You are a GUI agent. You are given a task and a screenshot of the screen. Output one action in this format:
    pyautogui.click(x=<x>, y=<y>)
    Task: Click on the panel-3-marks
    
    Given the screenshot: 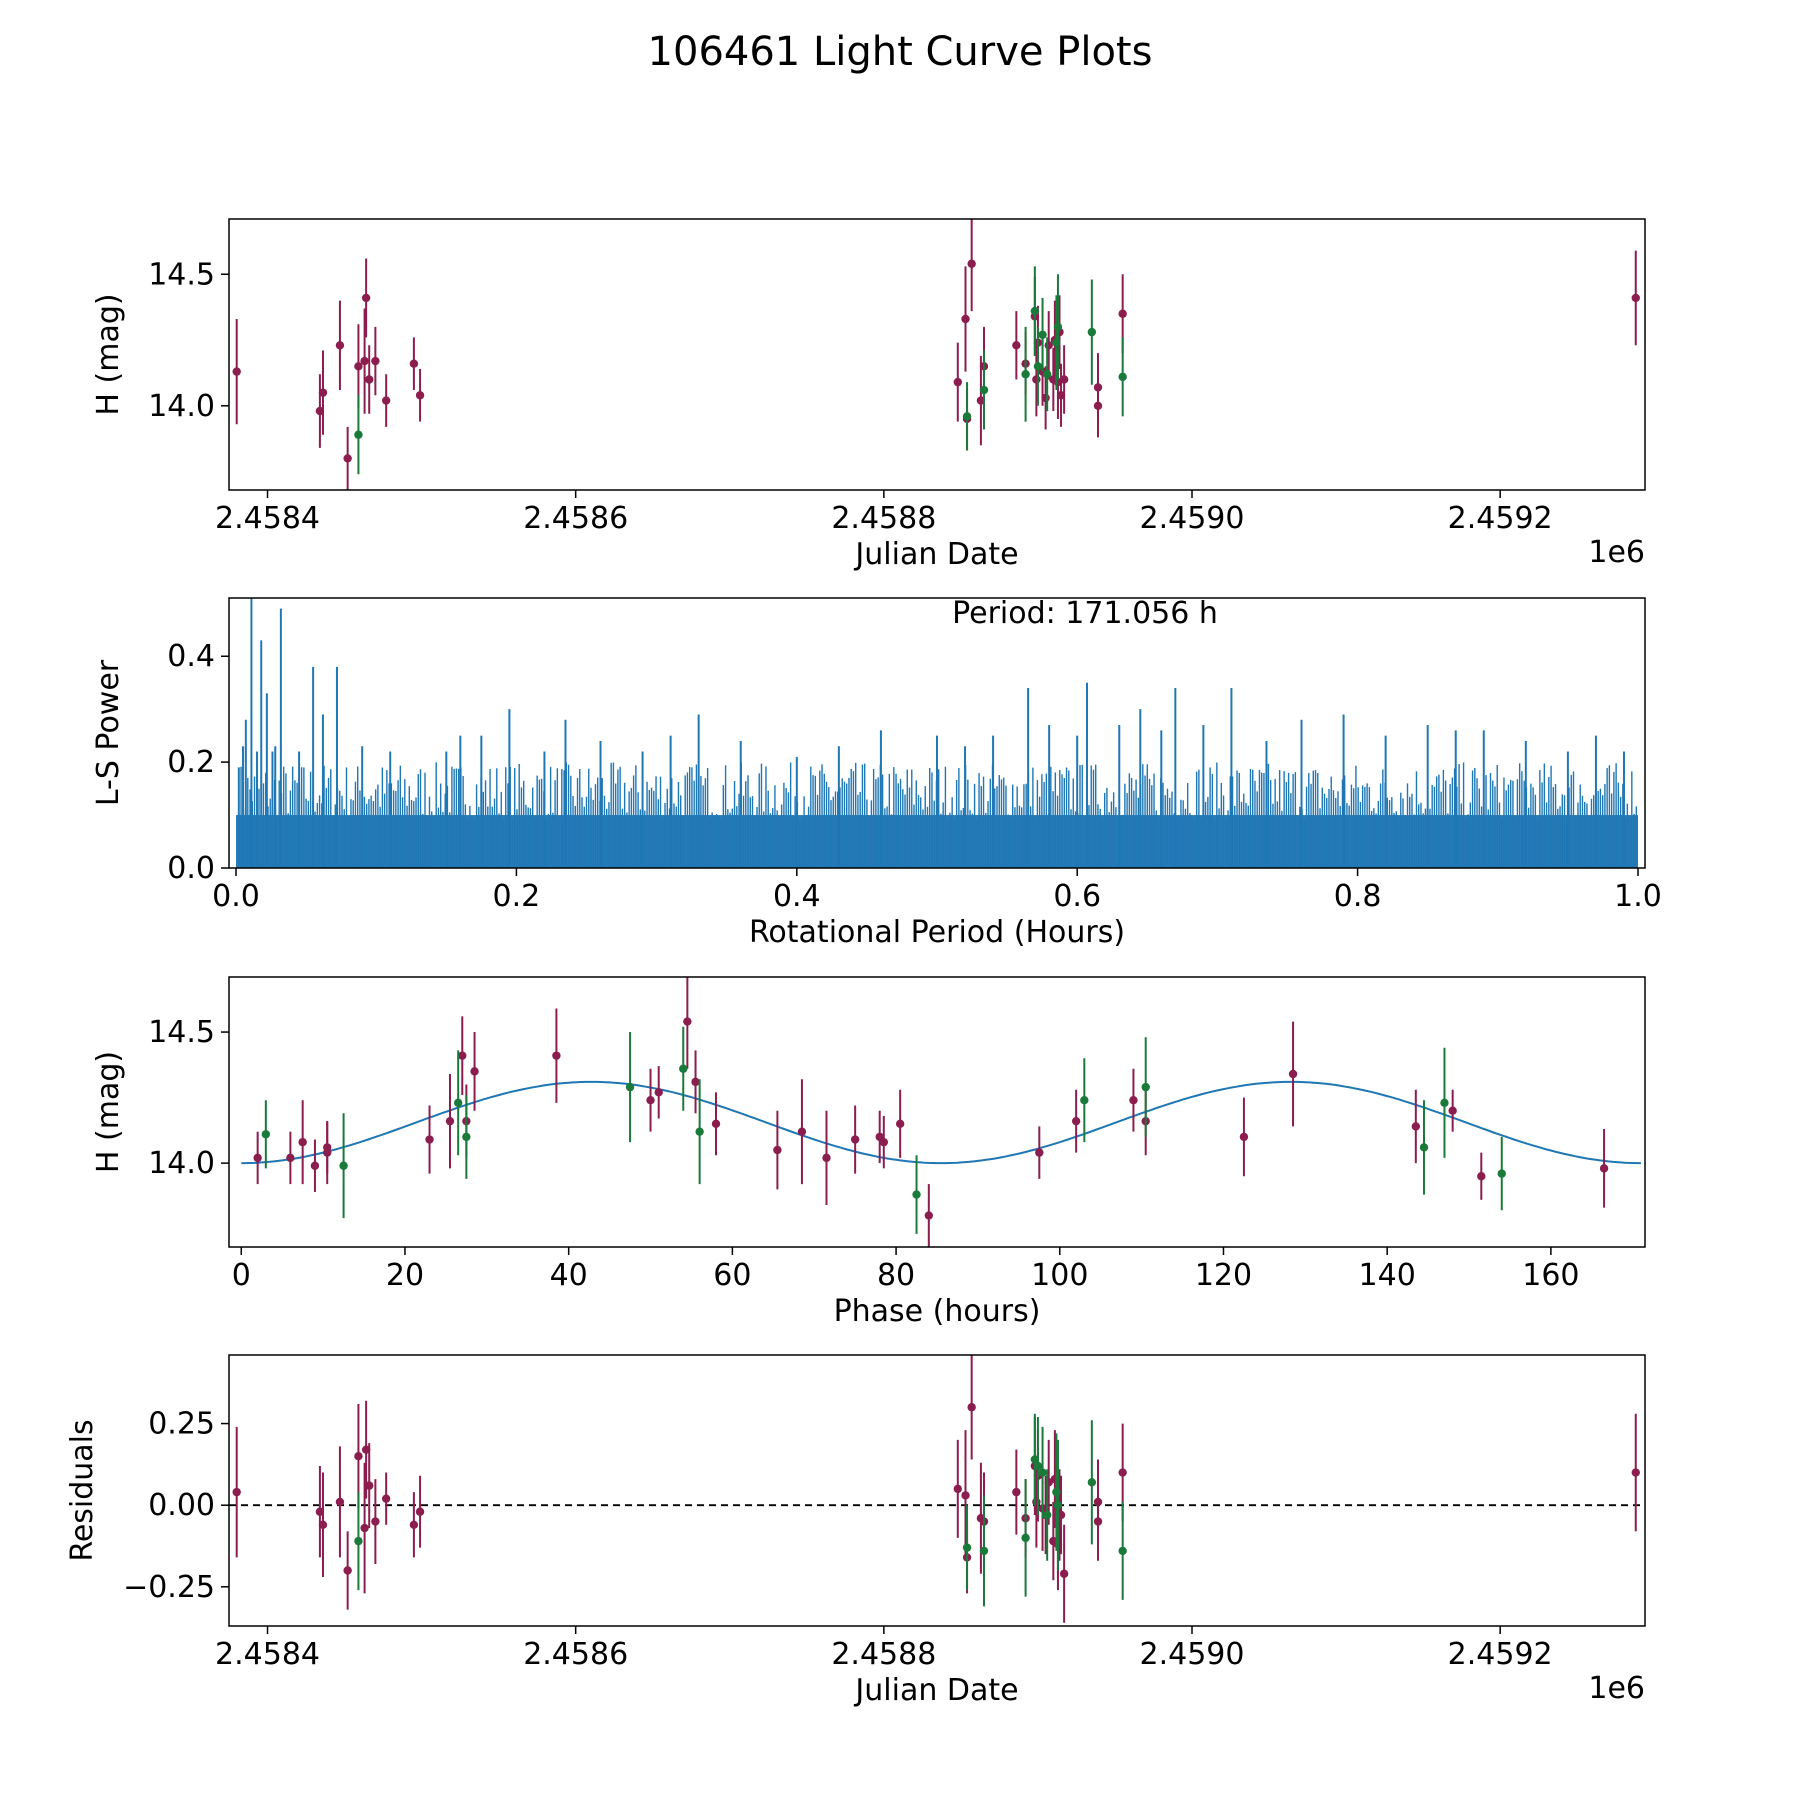 What is the action you would take?
    pyautogui.click(x=941, y=1112)
    